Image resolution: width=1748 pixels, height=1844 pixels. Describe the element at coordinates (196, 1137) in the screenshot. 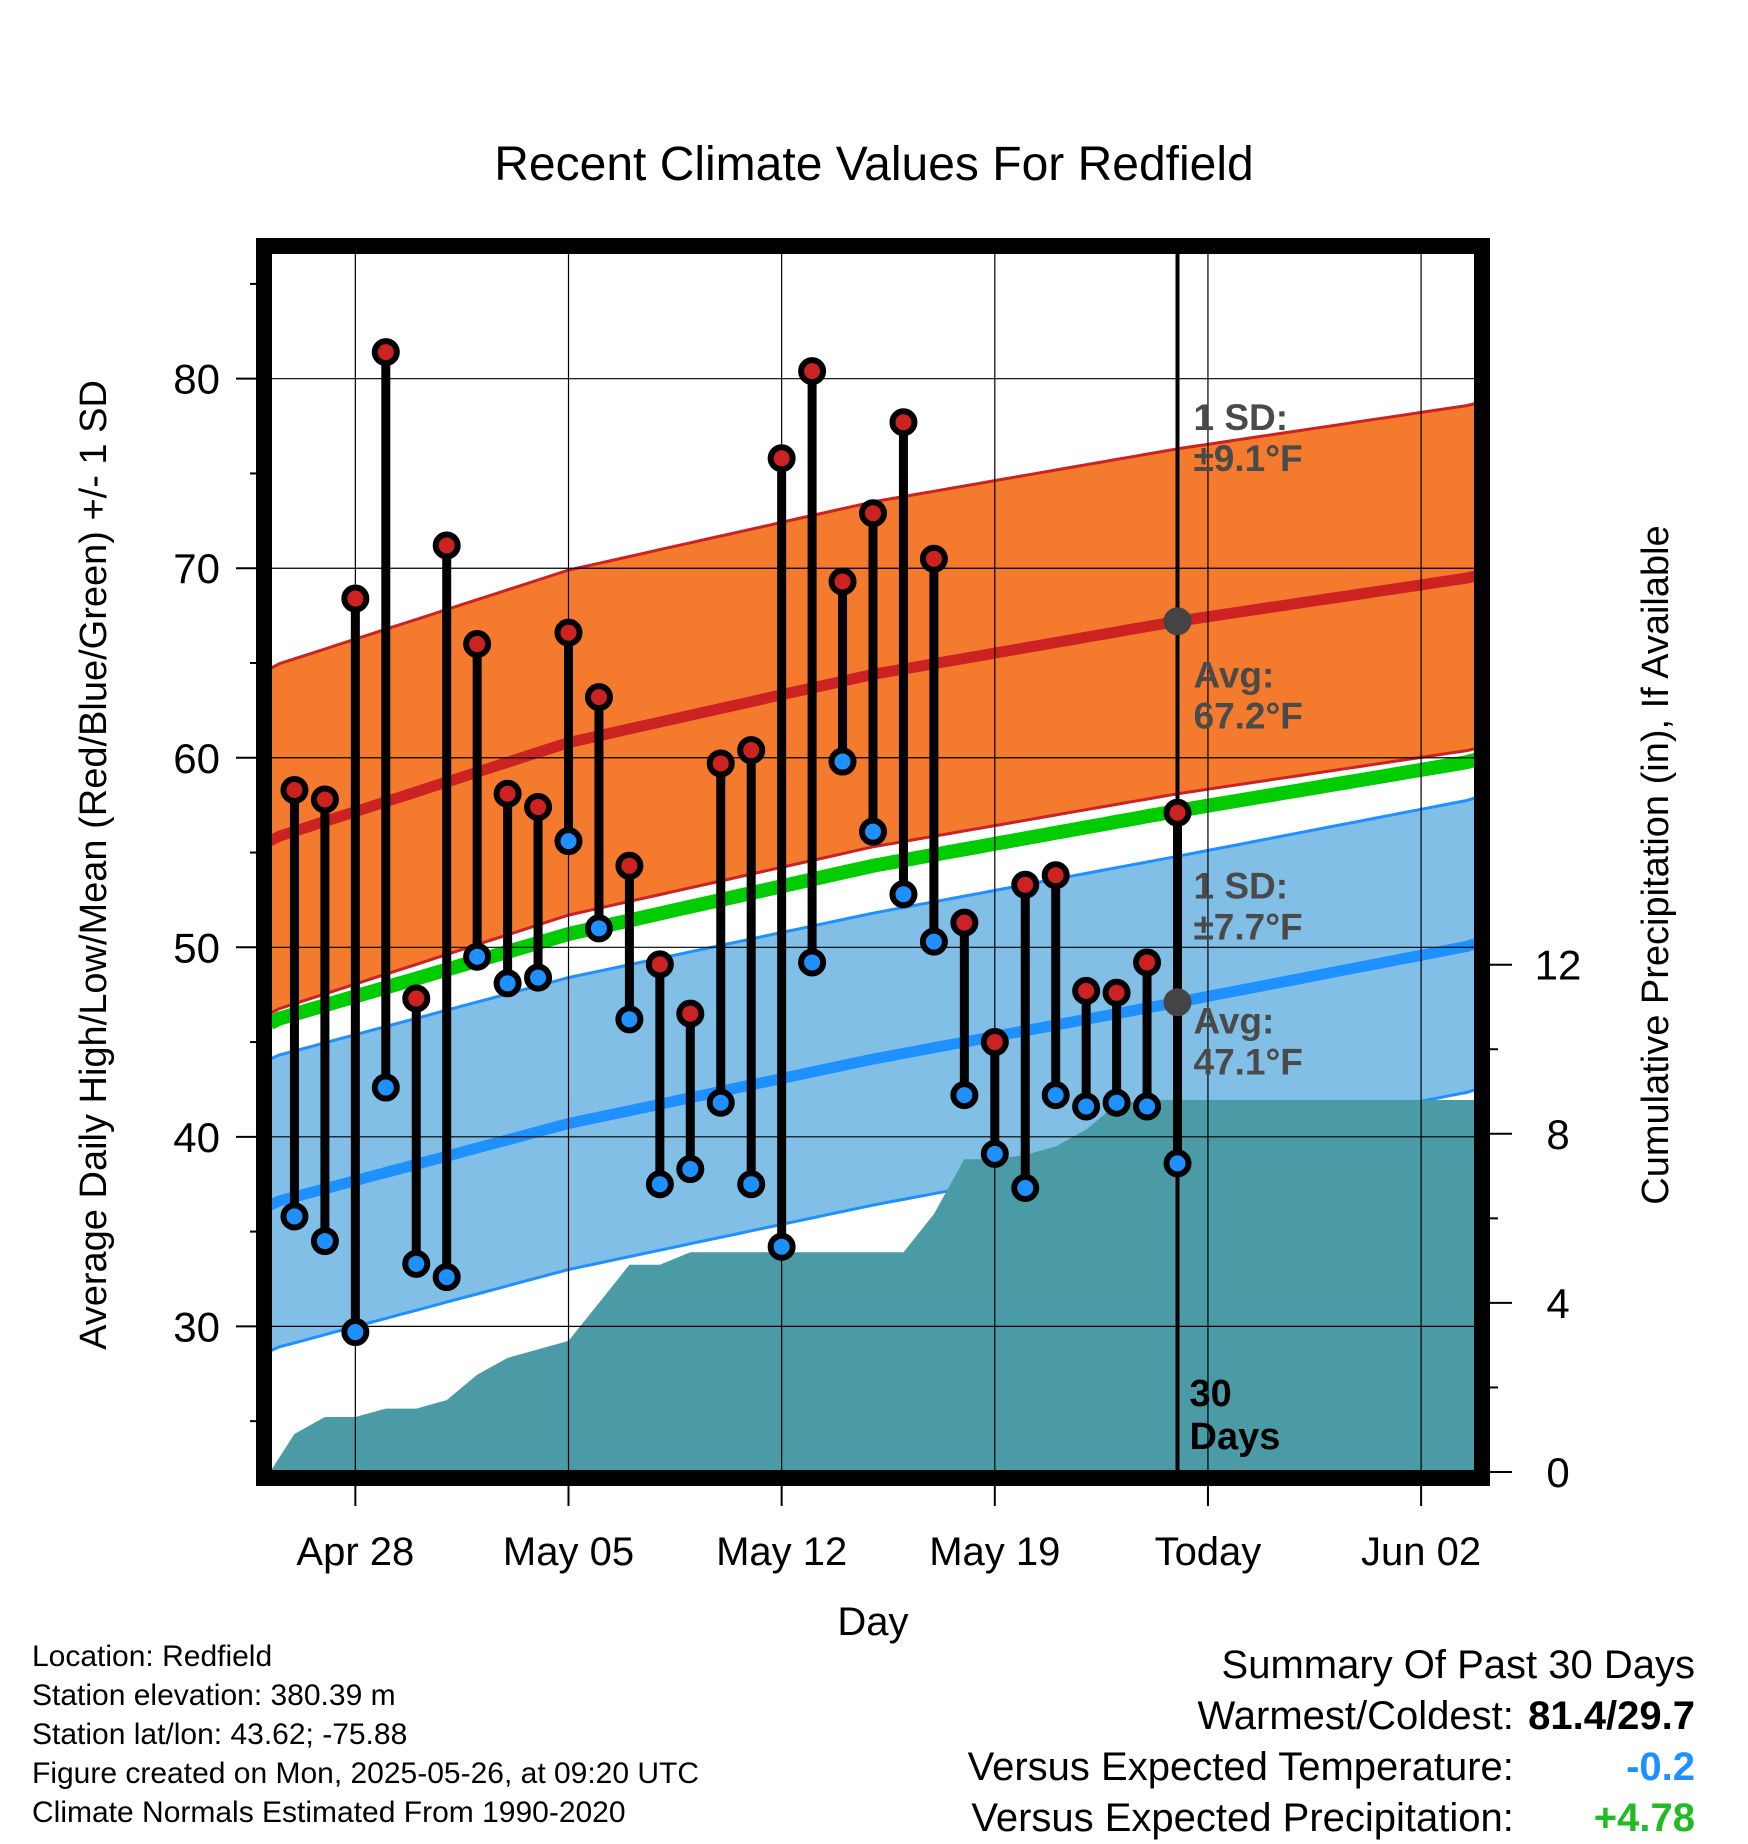

I see `y-tick-label: 40` at that location.